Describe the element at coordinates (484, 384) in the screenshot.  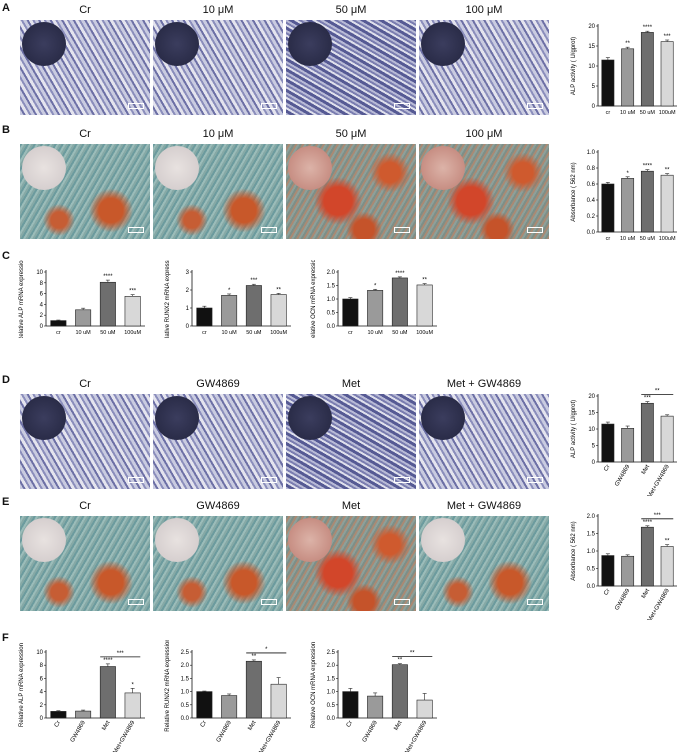
I see `header-d-3: Met + GW4869` at that location.